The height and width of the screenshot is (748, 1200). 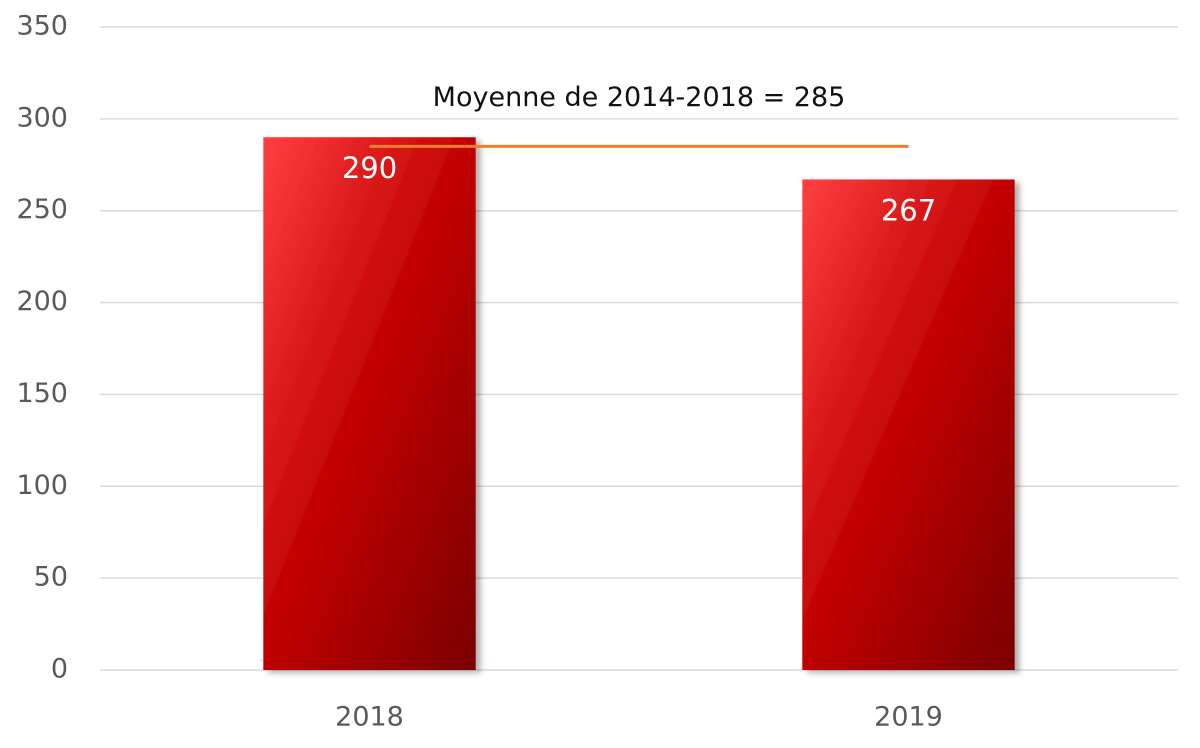 I want to click on annotation: Moyenne de 2014-2018 = 285, so click(x=639, y=97).